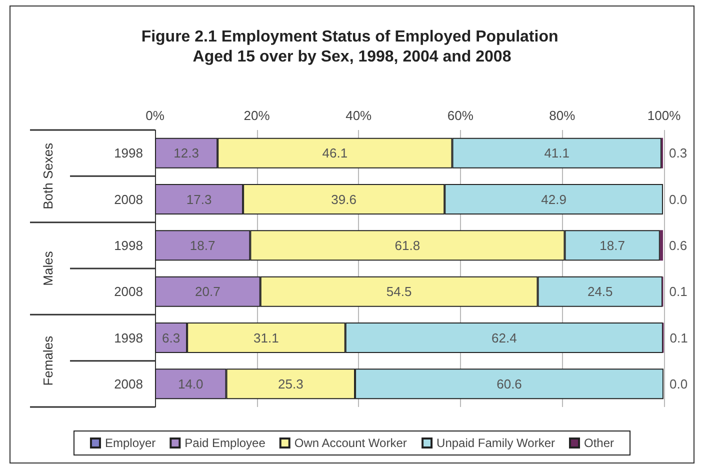  I want to click on chart-title: Figure 2.1 Employment Status of Employed Population Aged 15 over by Sex, 1998, 2004 and 2008, so click(352, 47).